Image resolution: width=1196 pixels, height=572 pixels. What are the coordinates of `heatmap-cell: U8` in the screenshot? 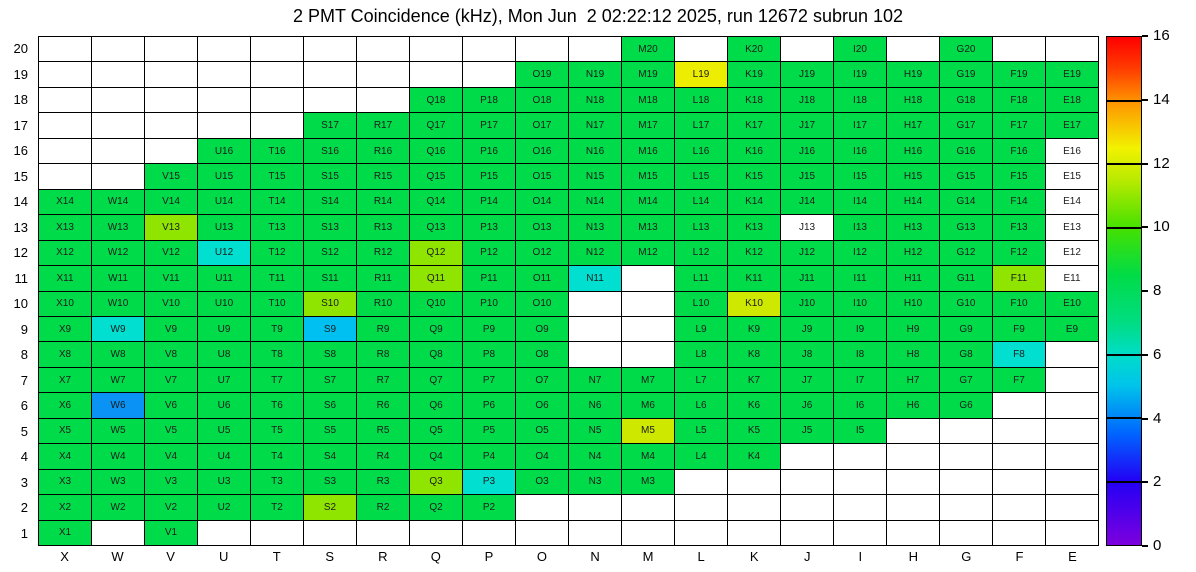 It's located at (224, 355).